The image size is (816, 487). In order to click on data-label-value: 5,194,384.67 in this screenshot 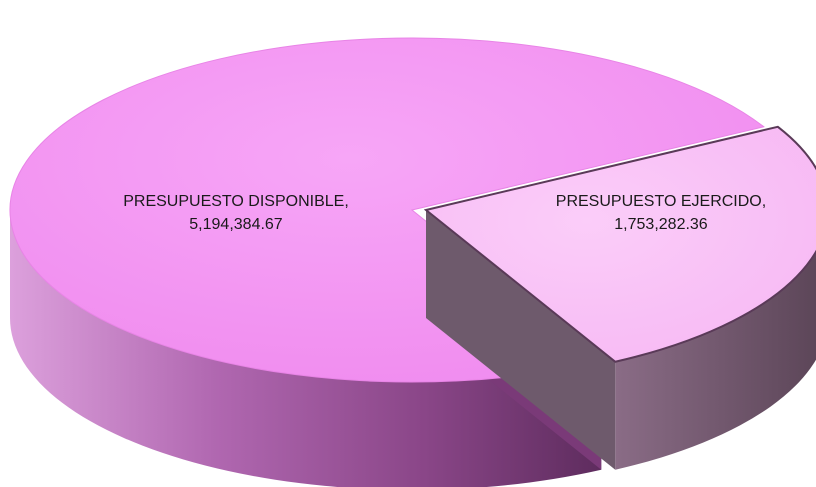, I will do `click(236, 224)`.